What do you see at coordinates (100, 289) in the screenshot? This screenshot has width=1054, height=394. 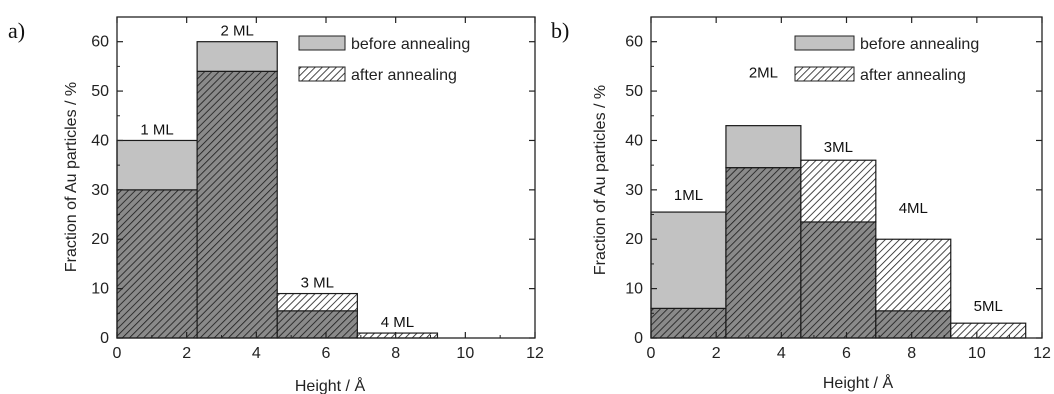 I see `y-tick-label-a-1: 10` at bounding box center [100, 289].